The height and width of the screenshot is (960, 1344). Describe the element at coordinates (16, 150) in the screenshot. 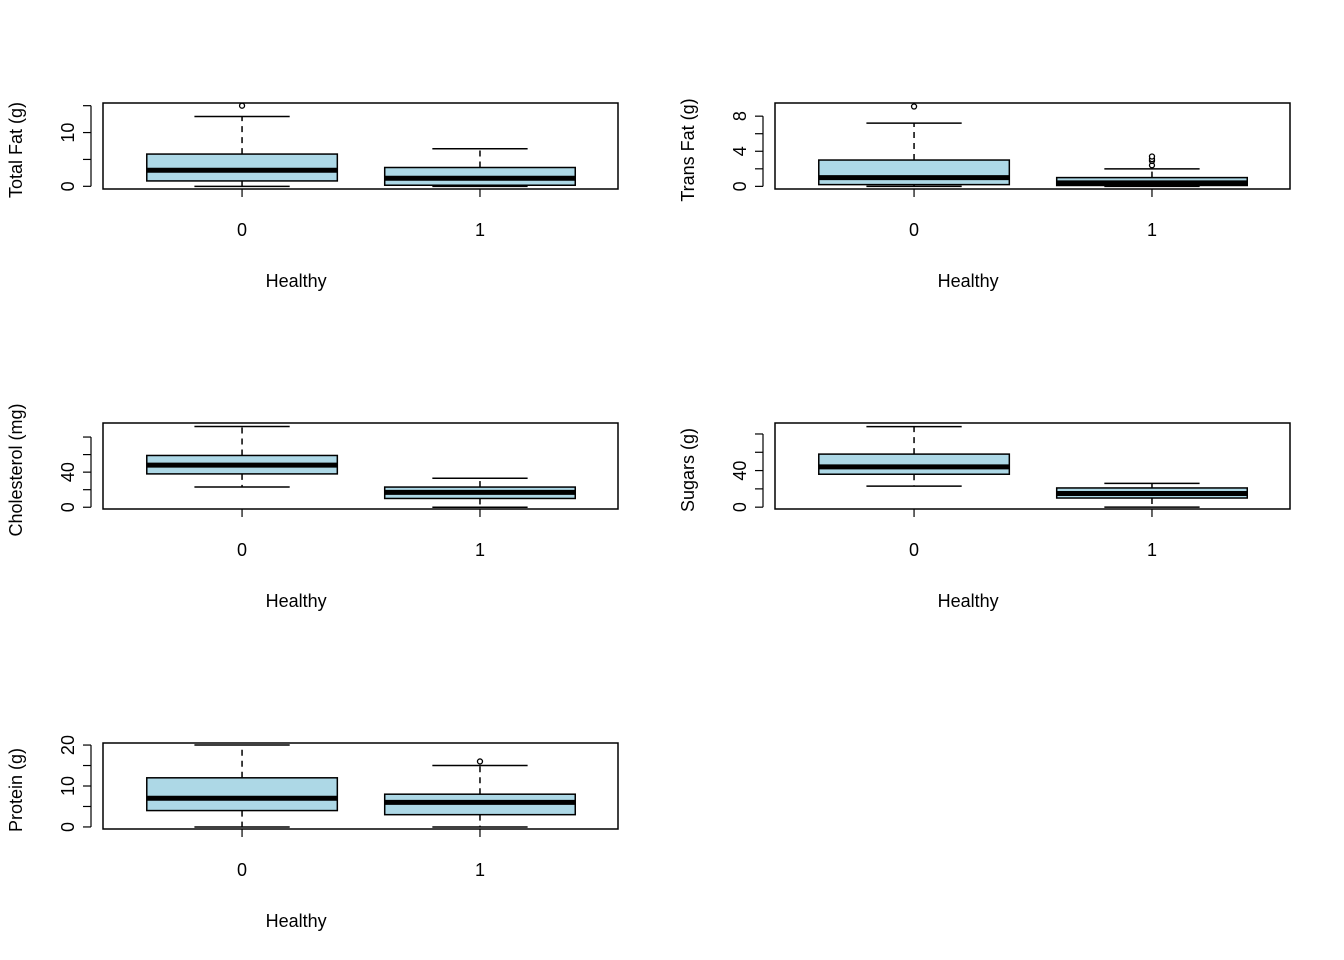

I see `y-axis-title: Total Fat (g)` at that location.